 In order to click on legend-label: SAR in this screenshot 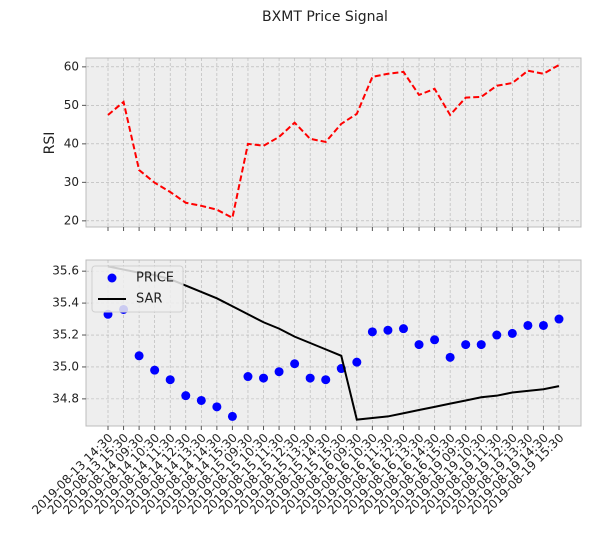, I will do `click(149, 299)`.